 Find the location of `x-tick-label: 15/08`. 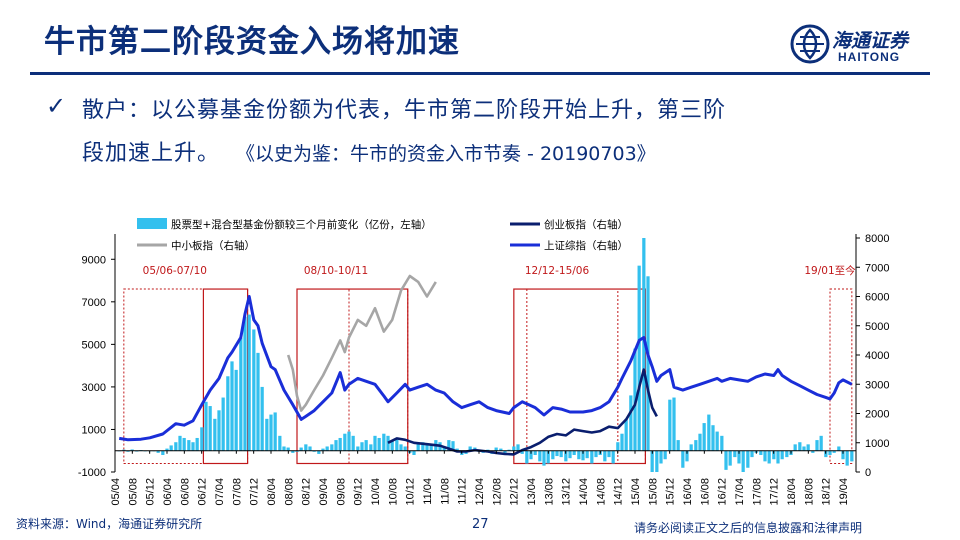

x-tick-label: 15/08 is located at coordinates (653, 492).